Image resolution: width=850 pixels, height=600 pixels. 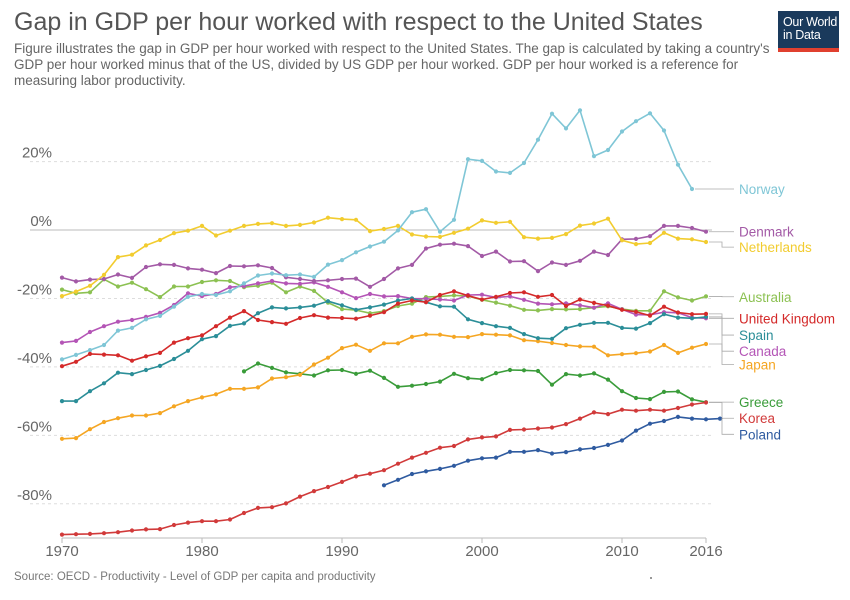 I want to click on series-label-netherlands: Netherlands, so click(x=775, y=247).